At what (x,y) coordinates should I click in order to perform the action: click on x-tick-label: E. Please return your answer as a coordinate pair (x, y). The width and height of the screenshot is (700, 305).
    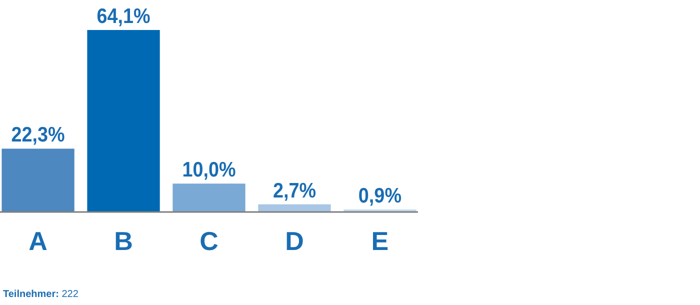
    Looking at the image, I should click on (380, 241).